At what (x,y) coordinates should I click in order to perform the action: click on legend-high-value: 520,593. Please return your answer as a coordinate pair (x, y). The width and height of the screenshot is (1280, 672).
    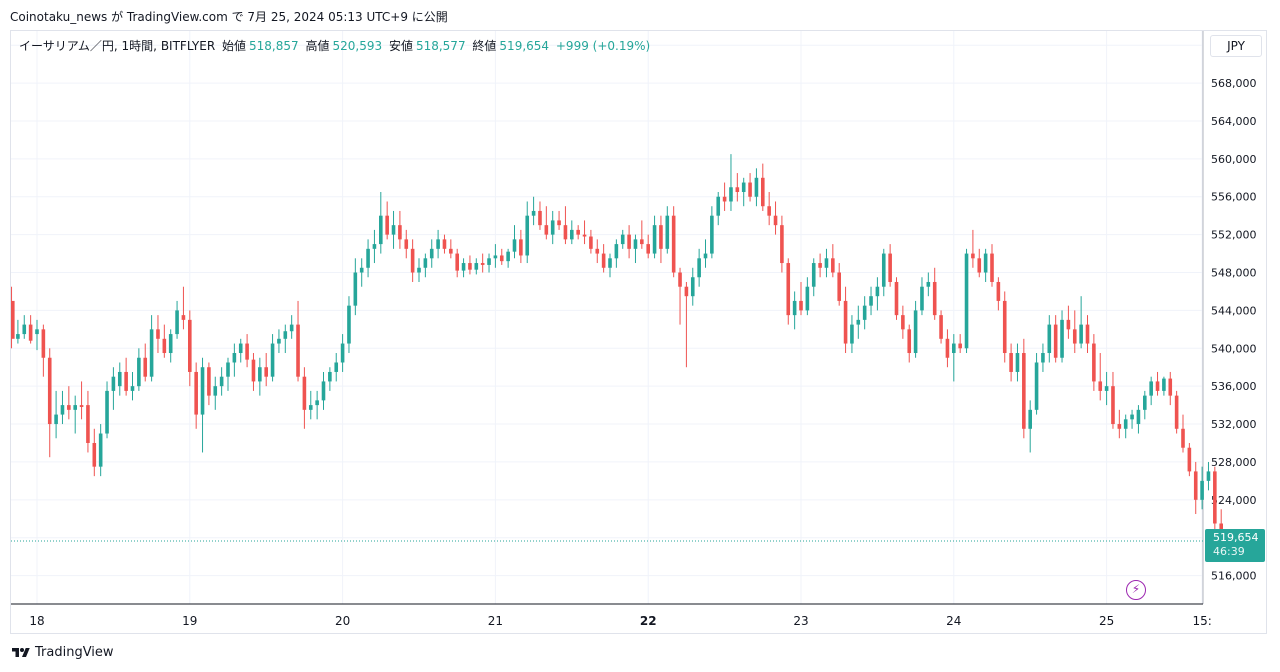
    Looking at the image, I should click on (357, 46).